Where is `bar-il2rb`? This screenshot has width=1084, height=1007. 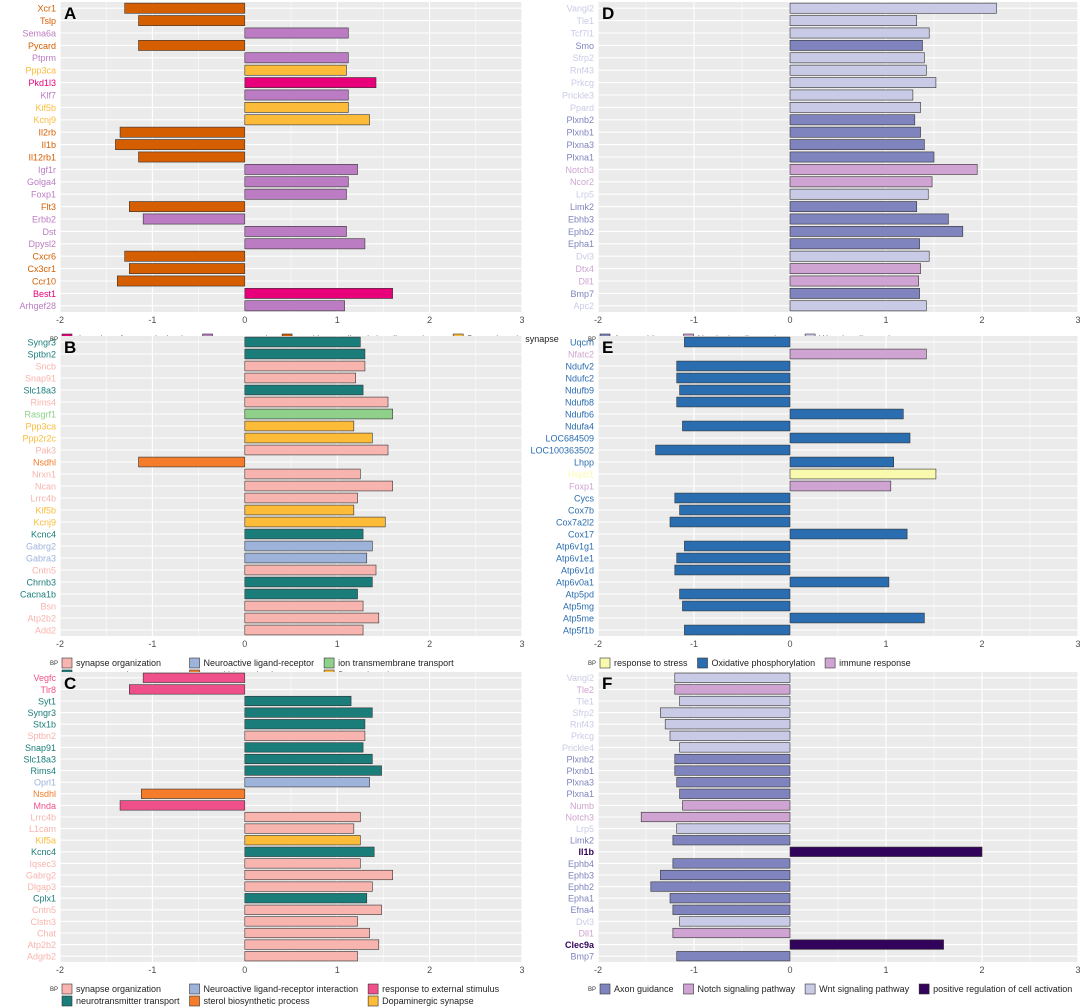
bar-il2rb is located at coordinates (182, 132).